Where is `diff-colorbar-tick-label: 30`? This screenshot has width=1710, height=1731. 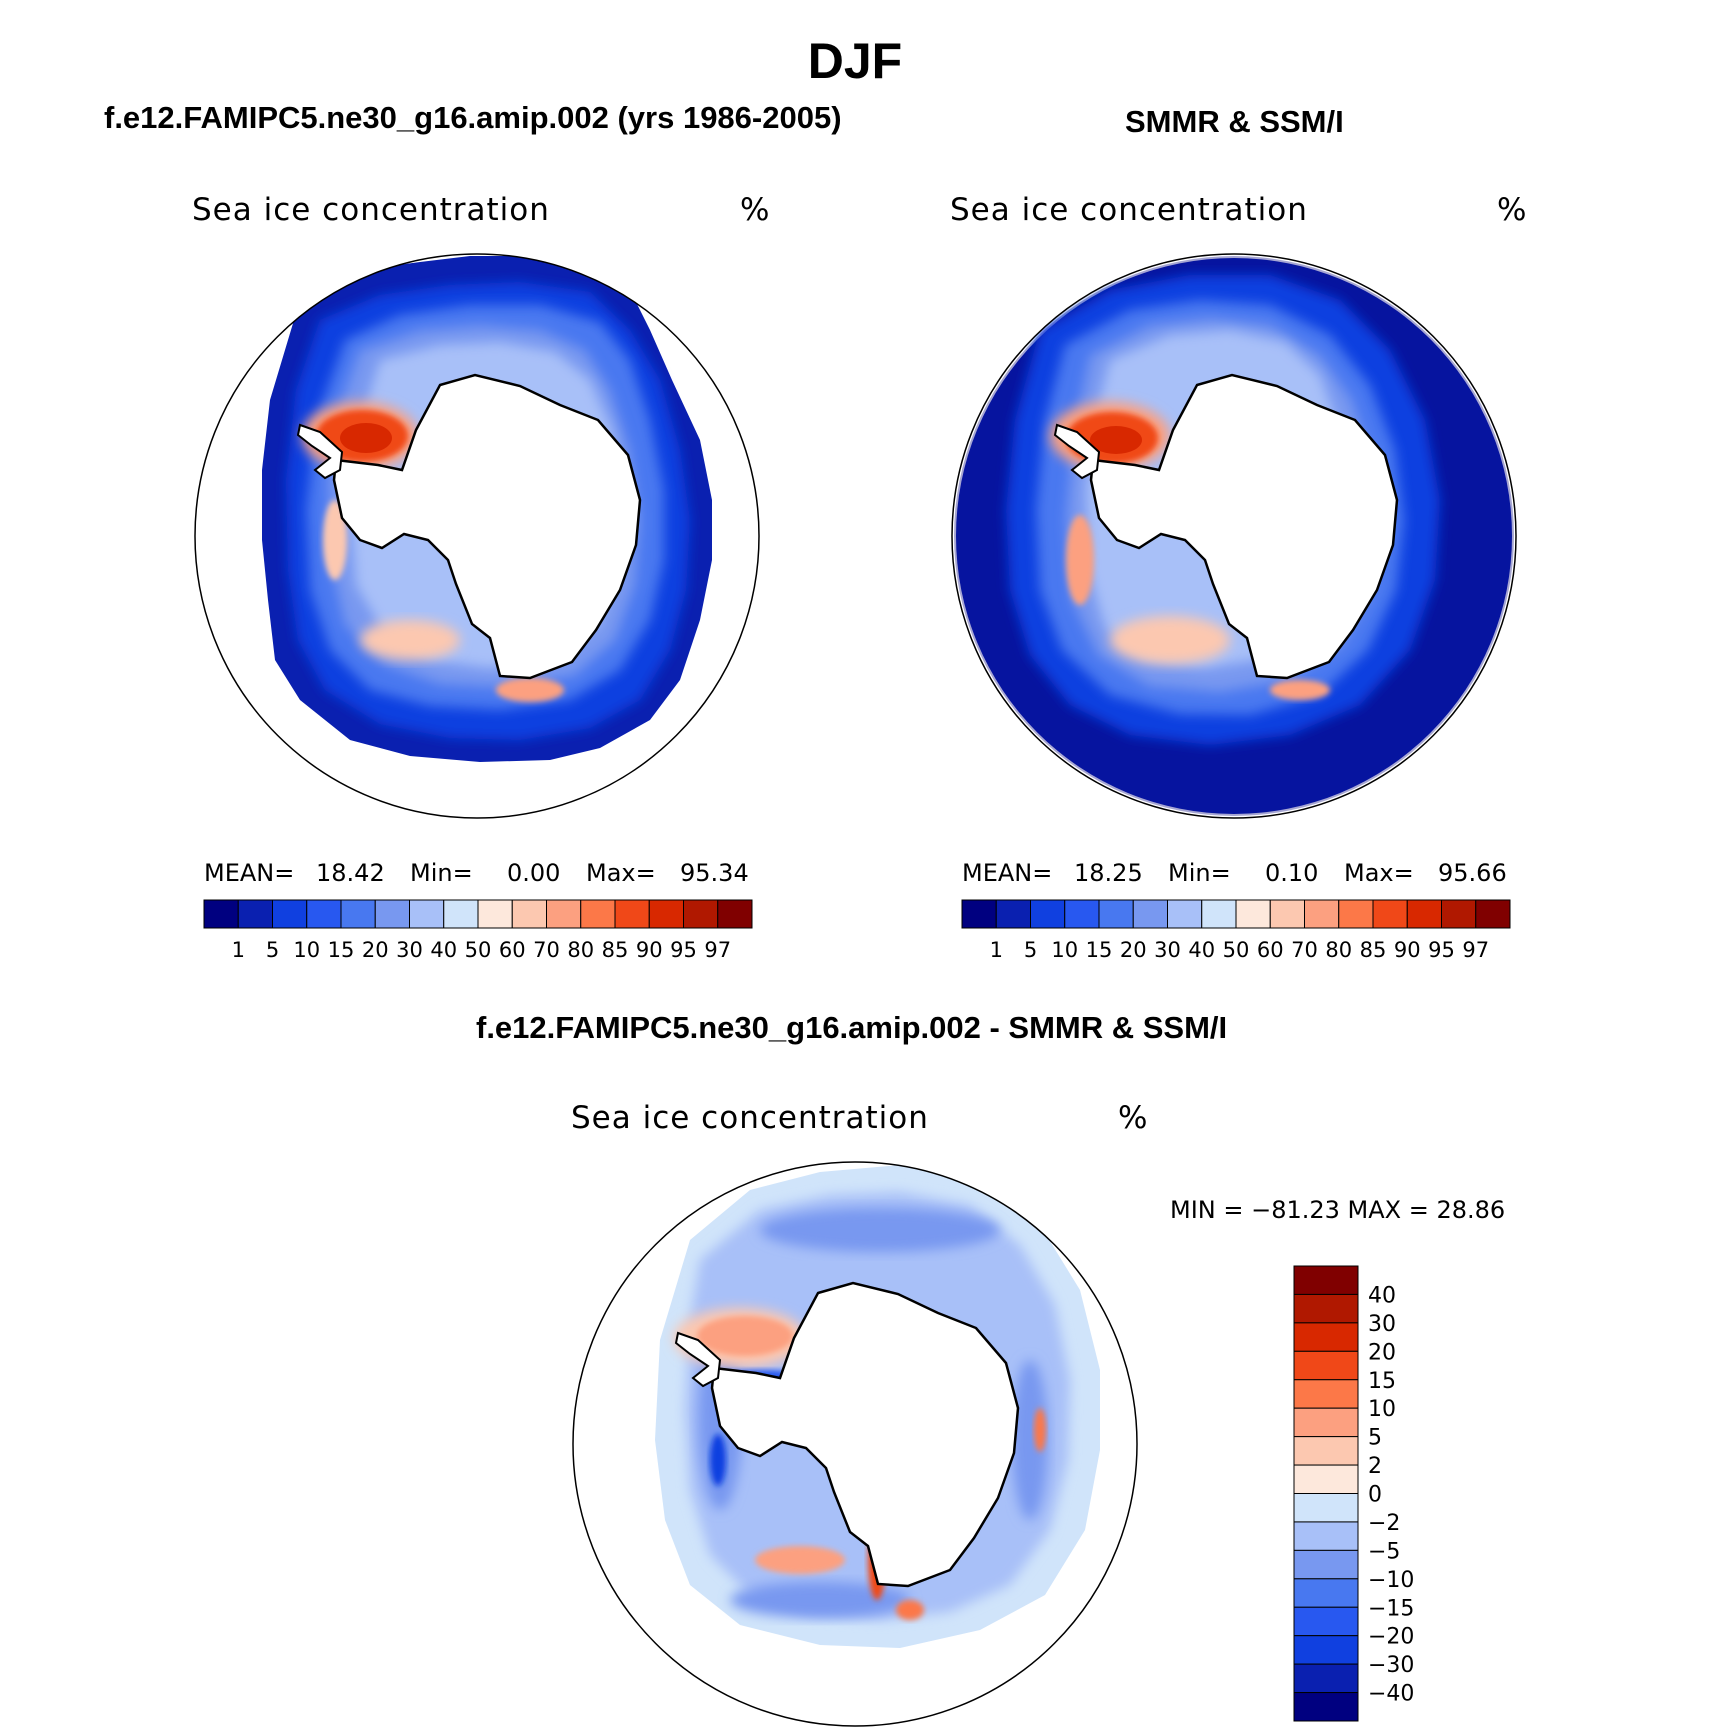
diff-colorbar-tick-label: 30 is located at coordinates (1382, 1324).